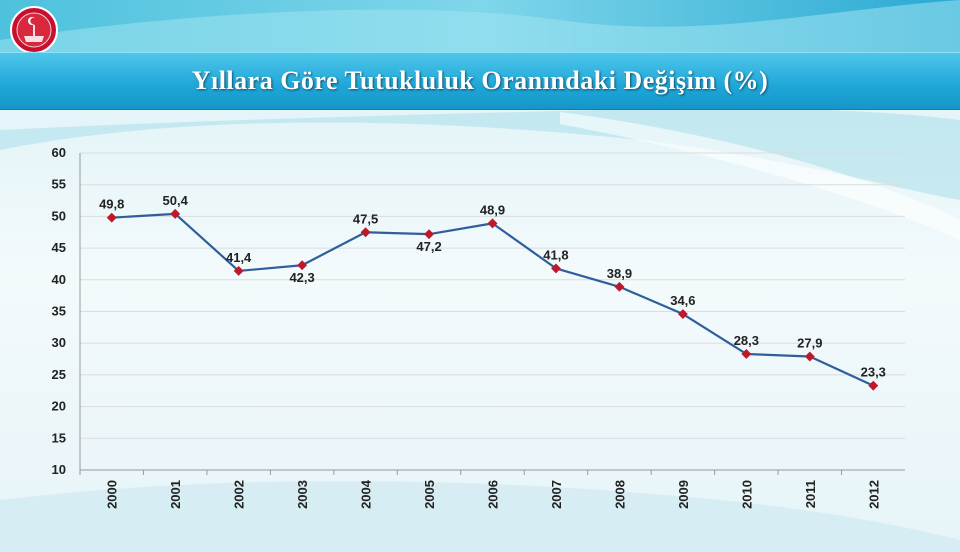  I want to click on ministry-seal-icon, so click(34, 30).